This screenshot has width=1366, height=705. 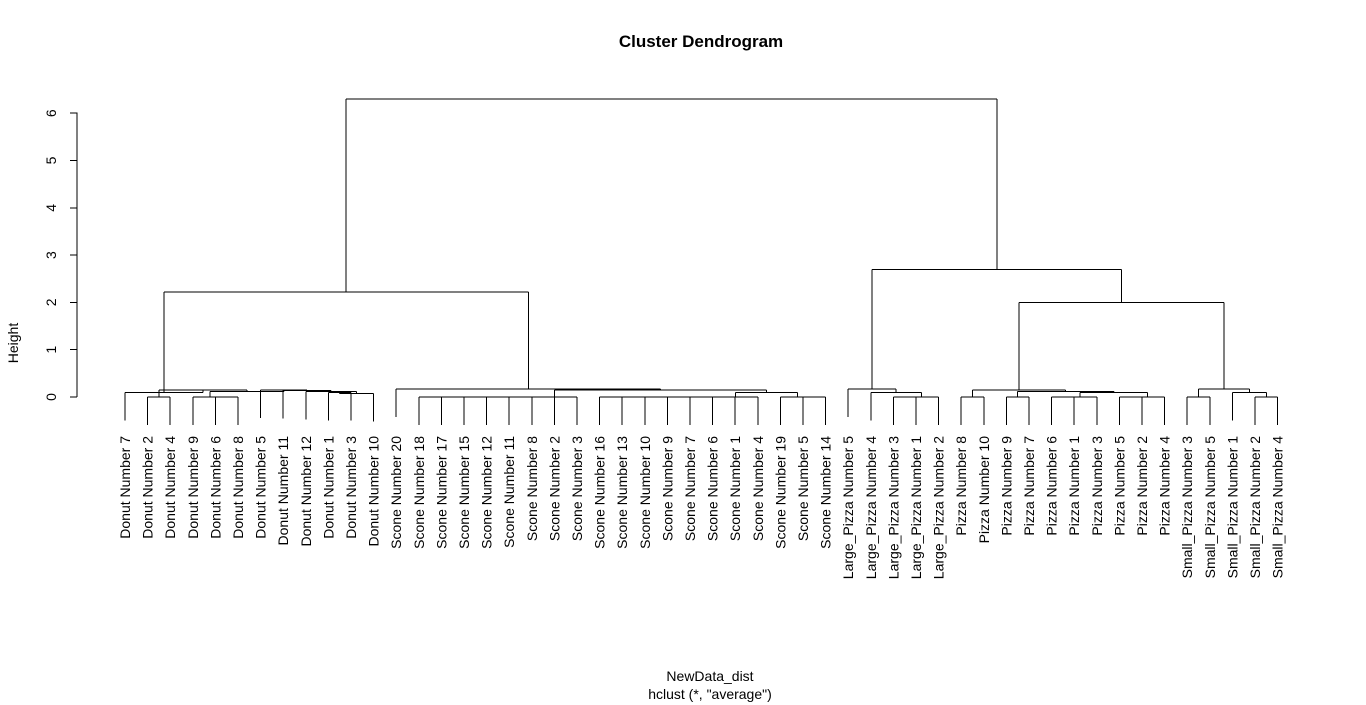 What do you see at coordinates (170, 487) in the screenshot?
I see `leaf-label: Donut Number 4` at bounding box center [170, 487].